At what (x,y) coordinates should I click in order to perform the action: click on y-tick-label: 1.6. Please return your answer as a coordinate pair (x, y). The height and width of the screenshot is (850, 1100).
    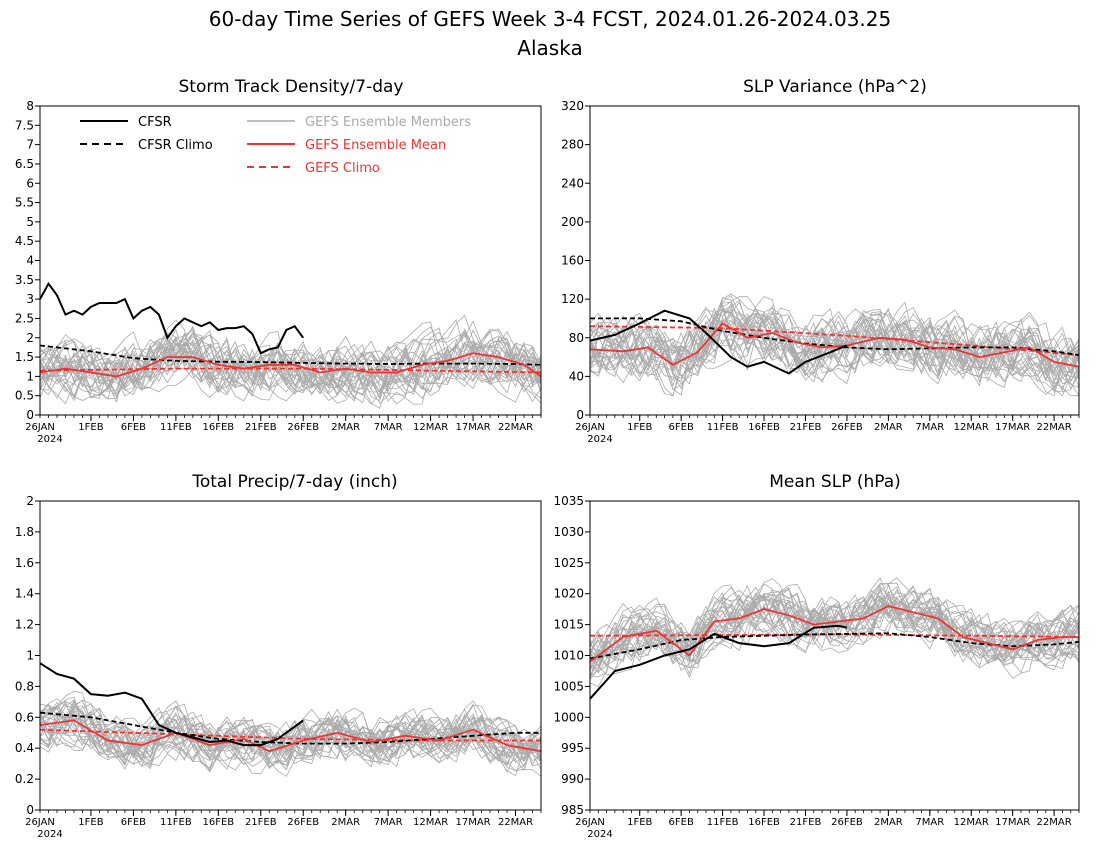
    Looking at the image, I should click on (24, 563).